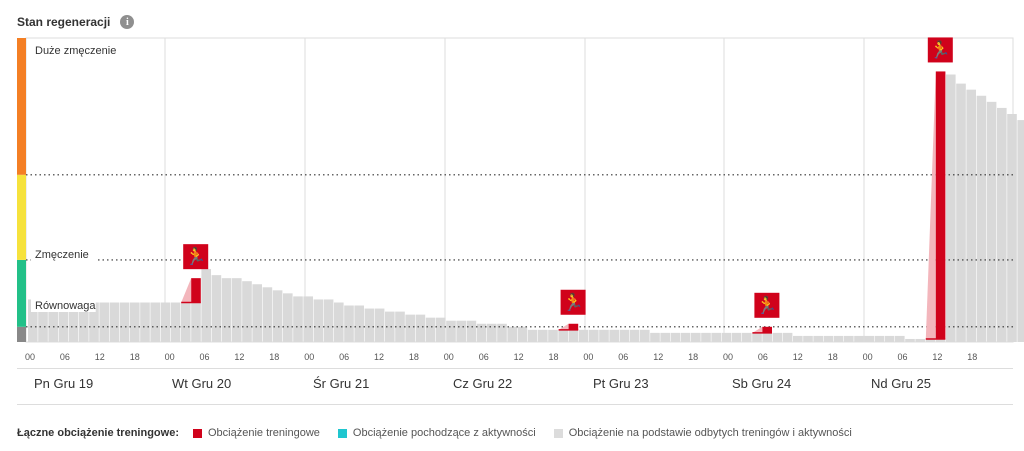 This screenshot has height=451, width=1024. What do you see at coordinates (21, 293) in the screenshot?
I see `zone-strip-balance` at bounding box center [21, 293].